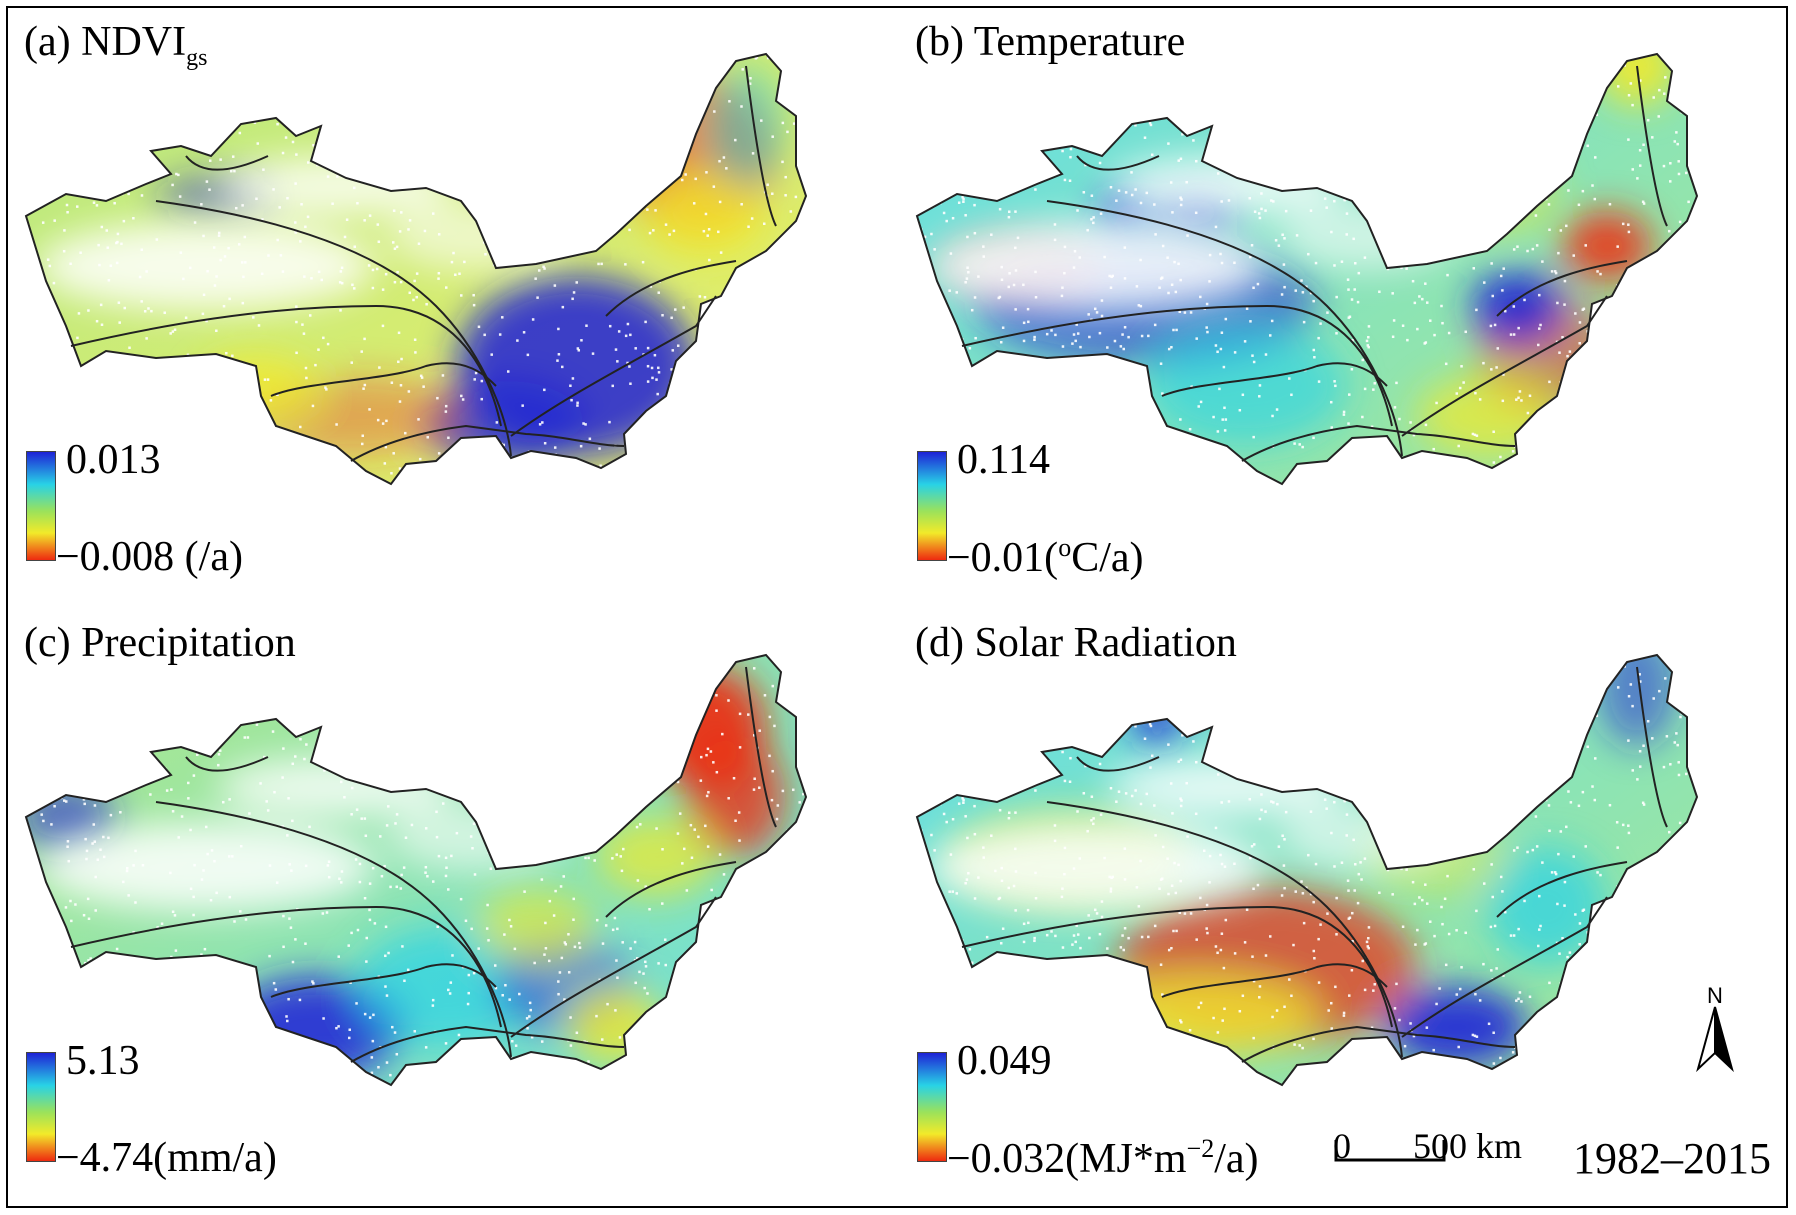 This screenshot has width=1796, height=1215. Describe the element at coordinates (103, 1061) in the screenshot. I see `legend-max-precipitation: 5.13` at that location.